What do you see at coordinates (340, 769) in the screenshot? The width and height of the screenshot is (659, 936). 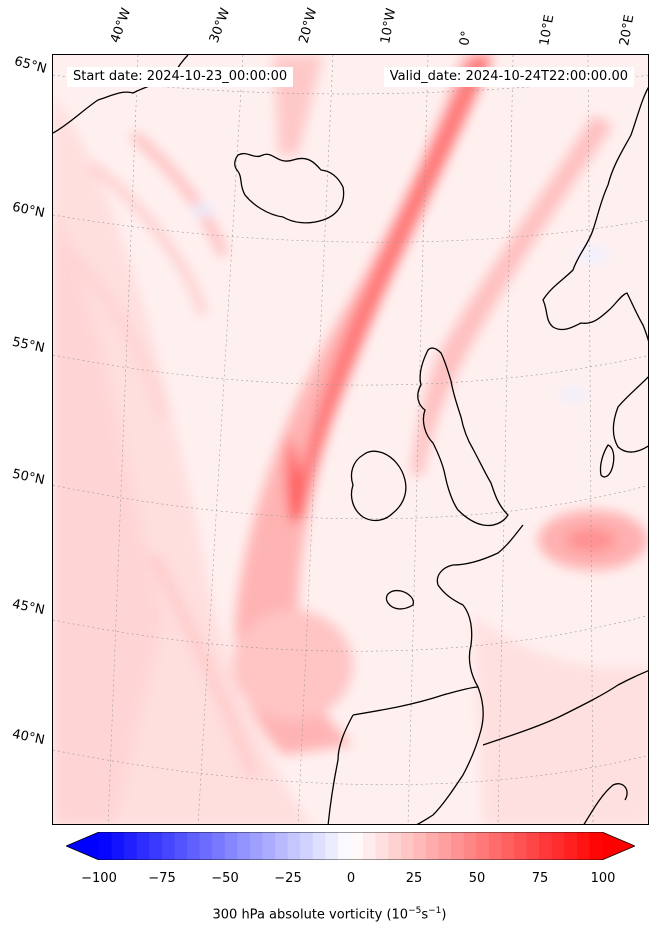 I see `portugal-coast` at bounding box center [340, 769].